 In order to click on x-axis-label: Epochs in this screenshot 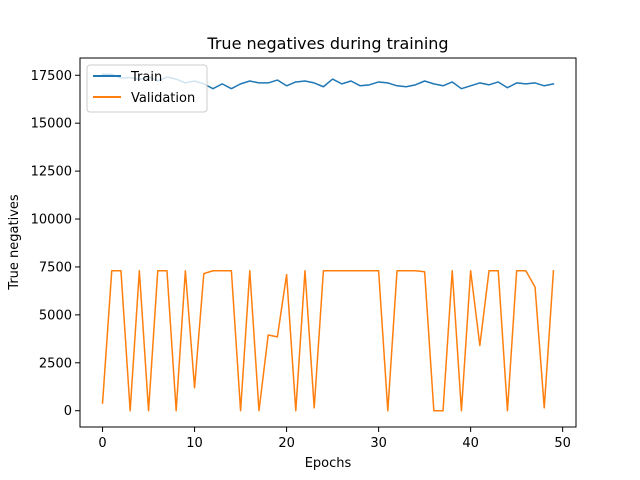, I will do `click(328, 463)`.